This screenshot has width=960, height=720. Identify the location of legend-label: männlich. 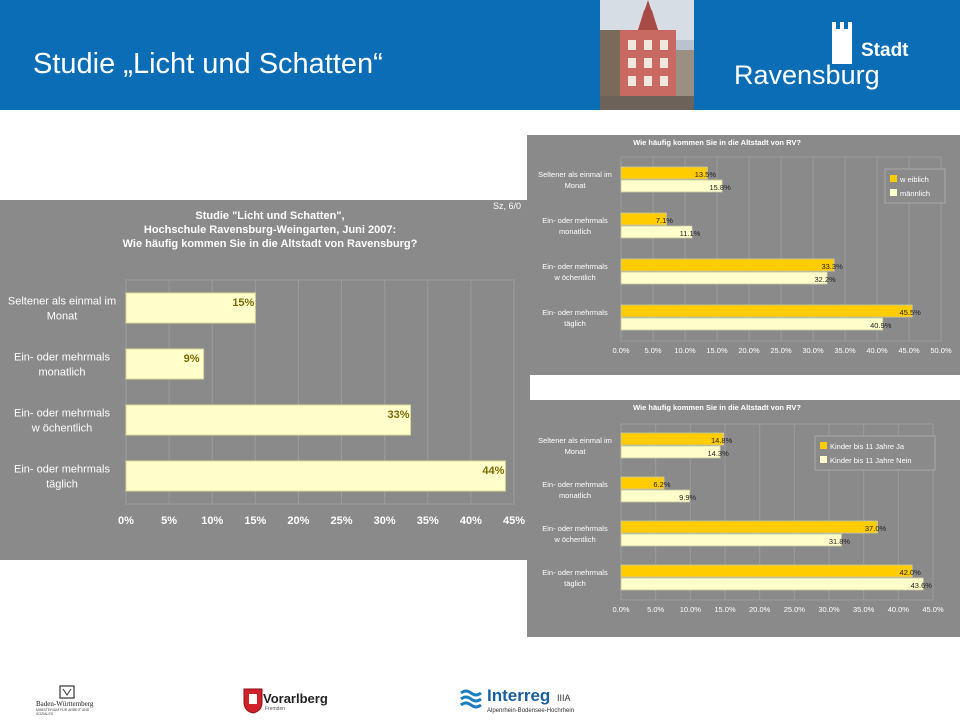
(915, 193).